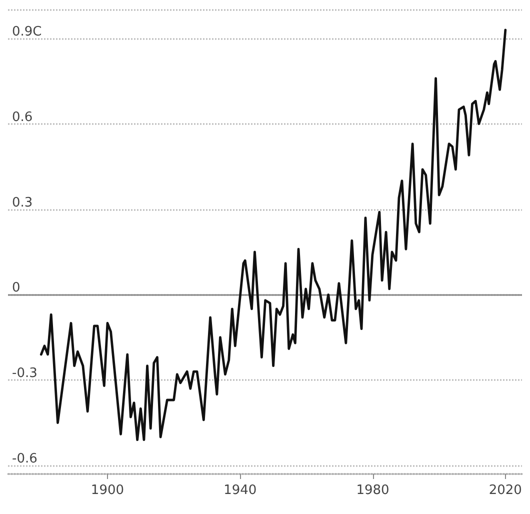 Image resolution: width=530 pixels, height=514 pixels. I want to click on x-tick-label: 2020, so click(505, 490).